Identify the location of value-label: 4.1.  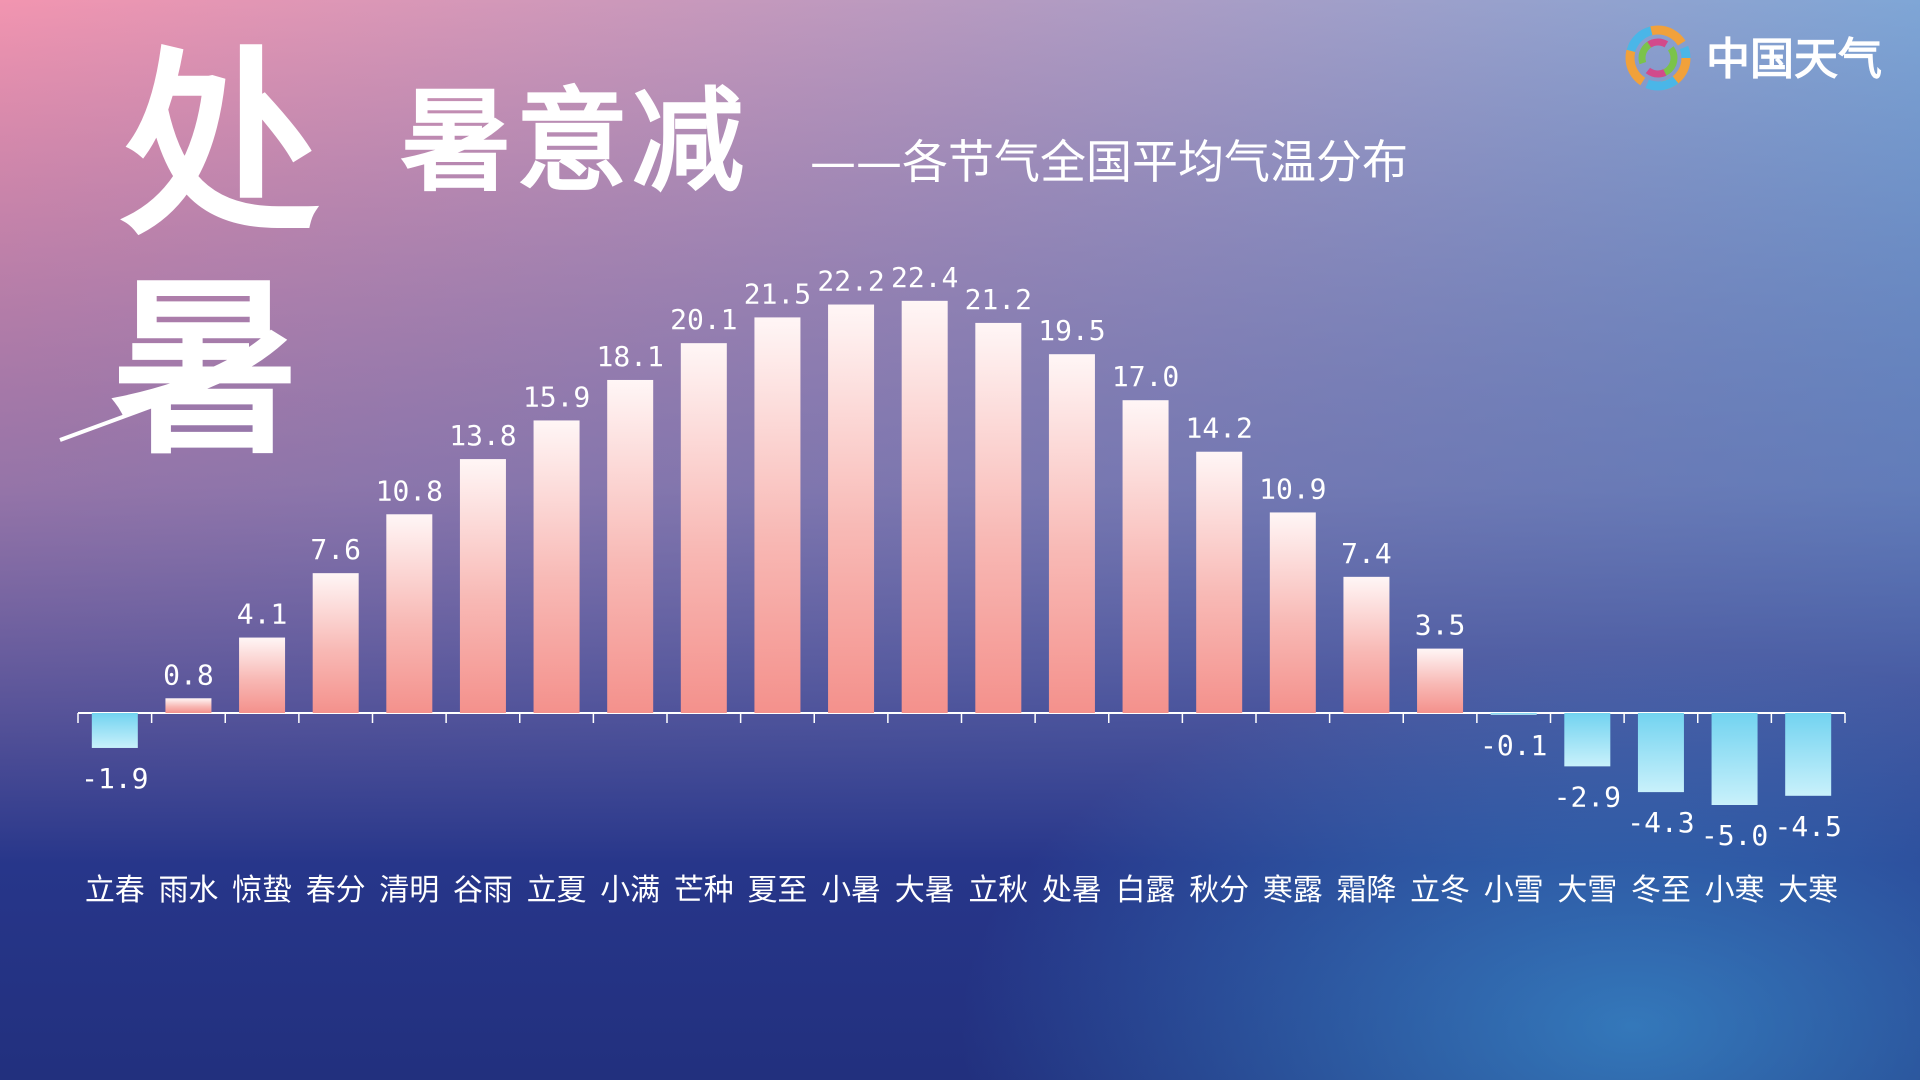
(262, 614).